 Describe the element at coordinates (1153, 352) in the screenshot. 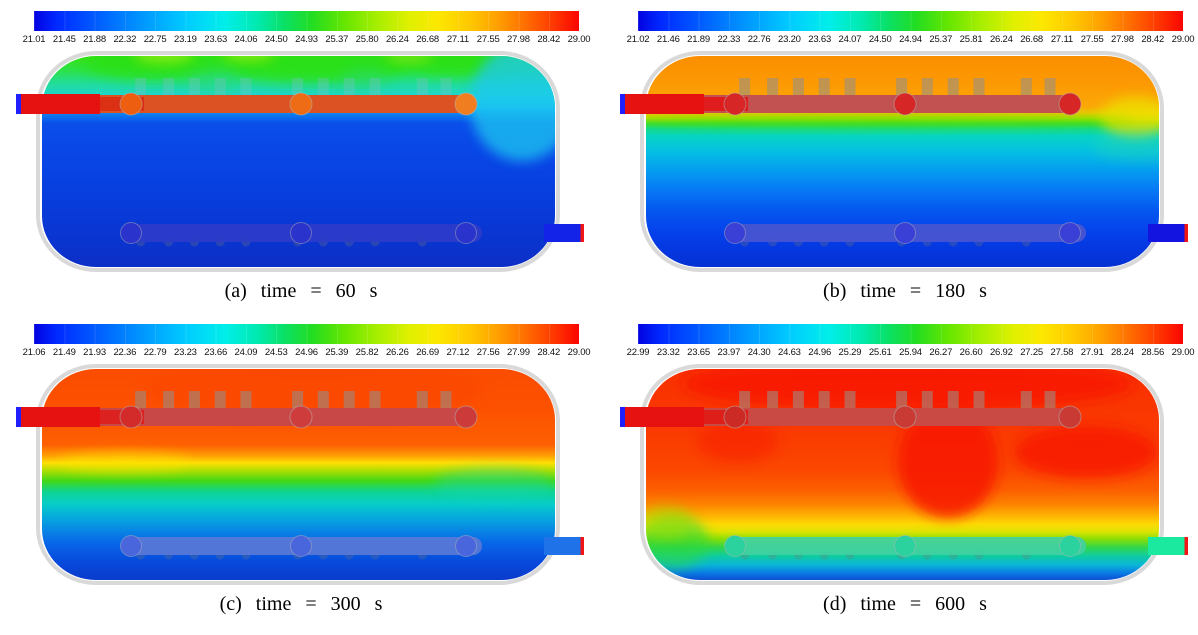

I see `colorbar-tick-label: 28.56` at that location.